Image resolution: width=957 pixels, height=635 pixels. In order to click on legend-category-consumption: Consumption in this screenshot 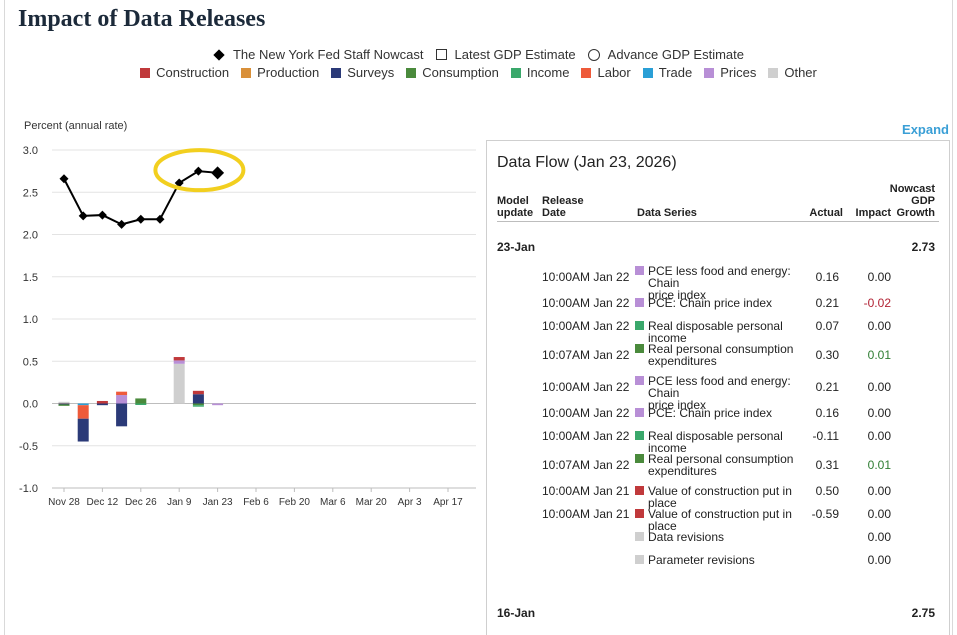, I will do `click(452, 72)`.